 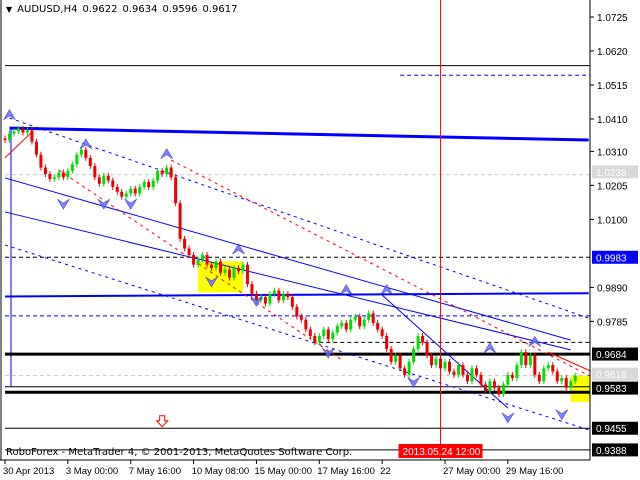 What do you see at coordinates (100, 9) in the screenshot?
I see `open-value: 0.9622` at bounding box center [100, 9].